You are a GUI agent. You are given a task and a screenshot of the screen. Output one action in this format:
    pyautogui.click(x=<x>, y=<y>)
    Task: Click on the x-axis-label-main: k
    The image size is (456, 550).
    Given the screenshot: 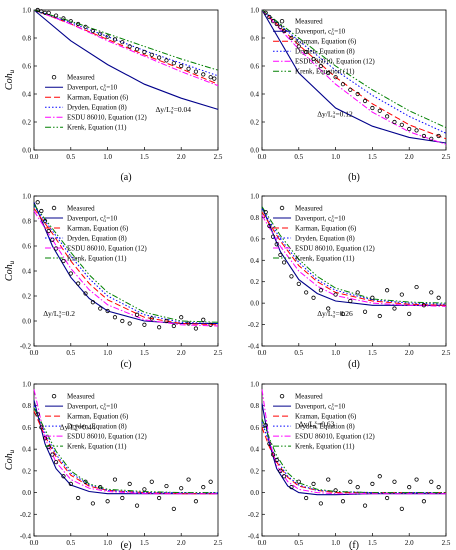 What is the action you would take?
    pyautogui.click(x=124, y=549)
    